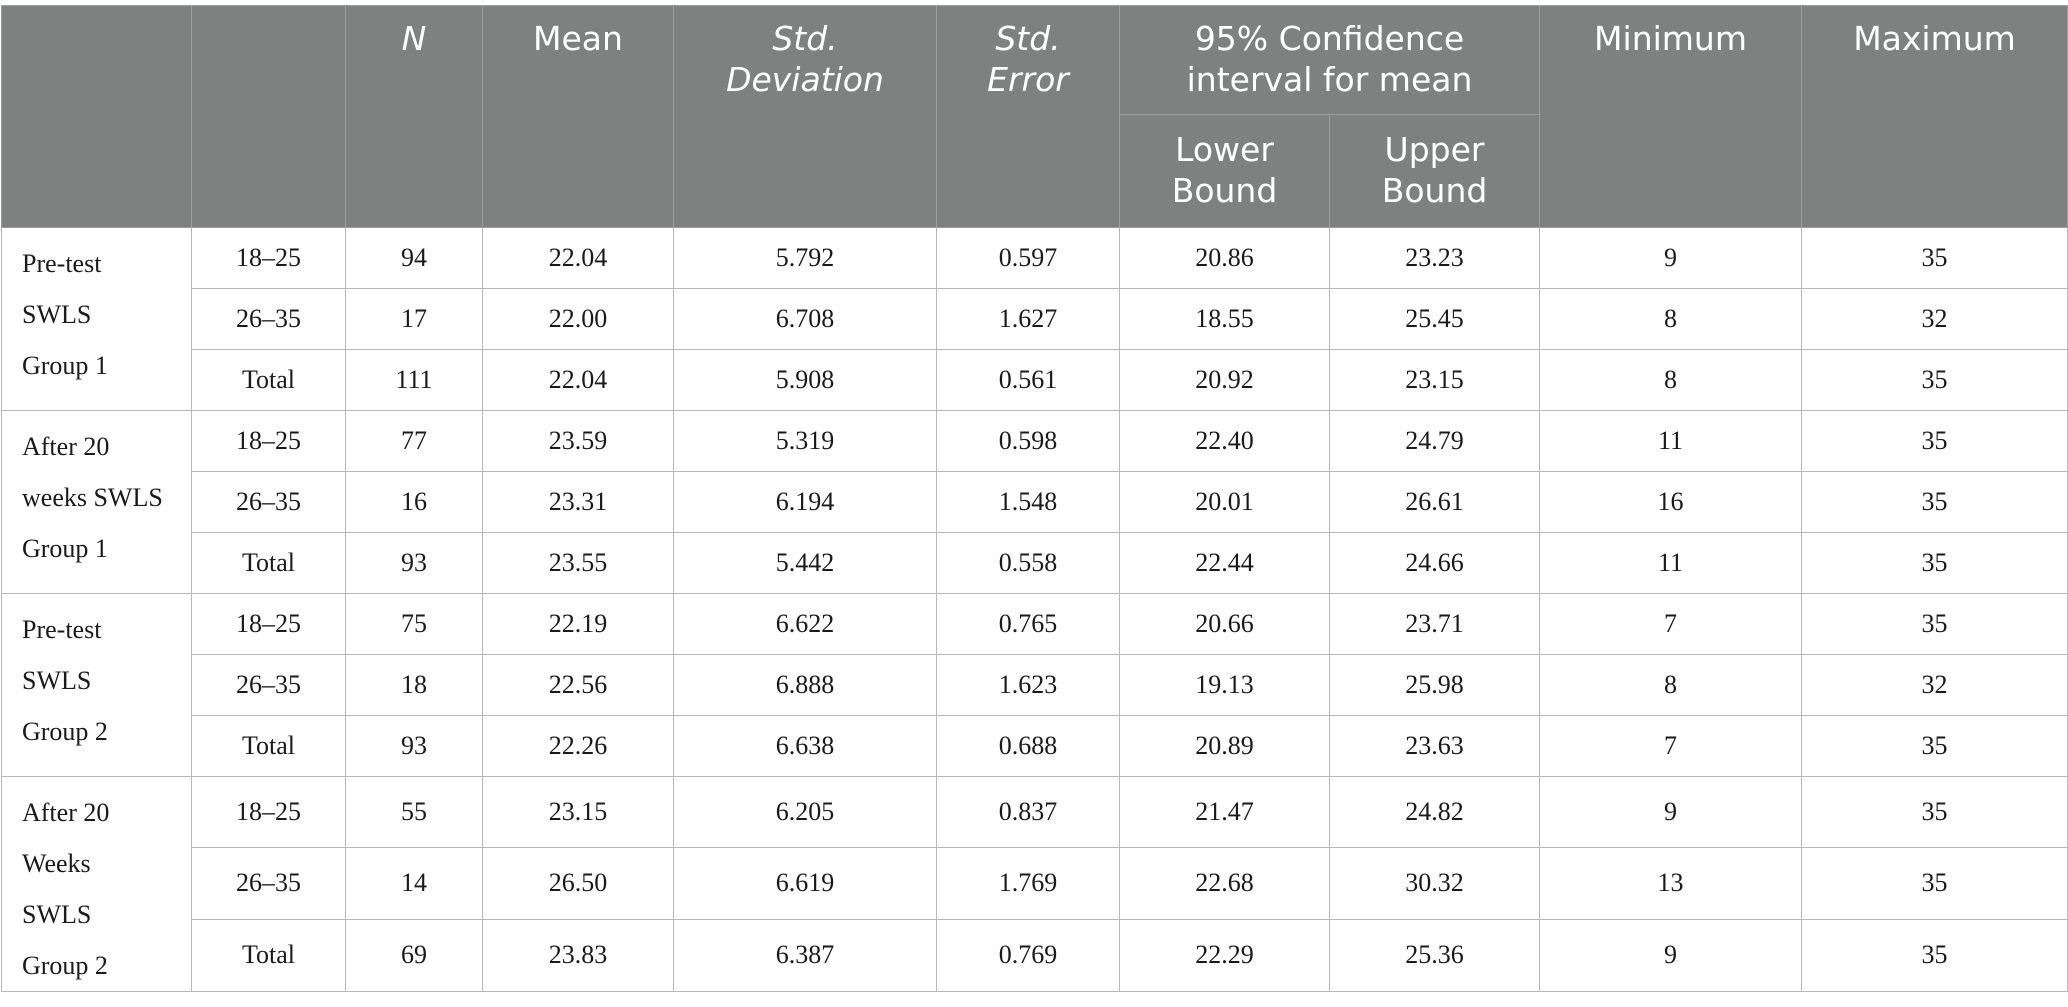 The image size is (2068, 1007). What do you see at coordinates (102, 863) in the screenshot?
I see `group-label-line: Weeks` at bounding box center [102, 863].